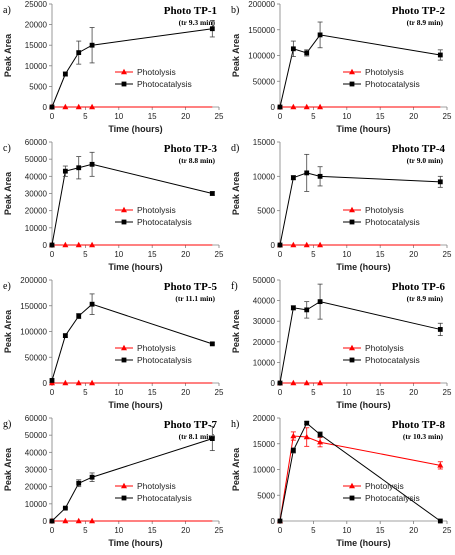  What do you see at coordinates (191, 149) in the screenshot?
I see `chart-title: Photo TP-3` at bounding box center [191, 149].